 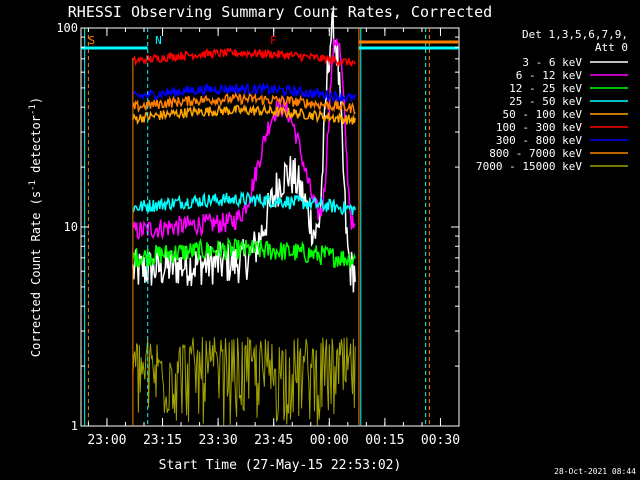 What do you see at coordinates (529, 166) in the screenshot?
I see `legend-label: 7000 - 15000 keV` at bounding box center [529, 166].